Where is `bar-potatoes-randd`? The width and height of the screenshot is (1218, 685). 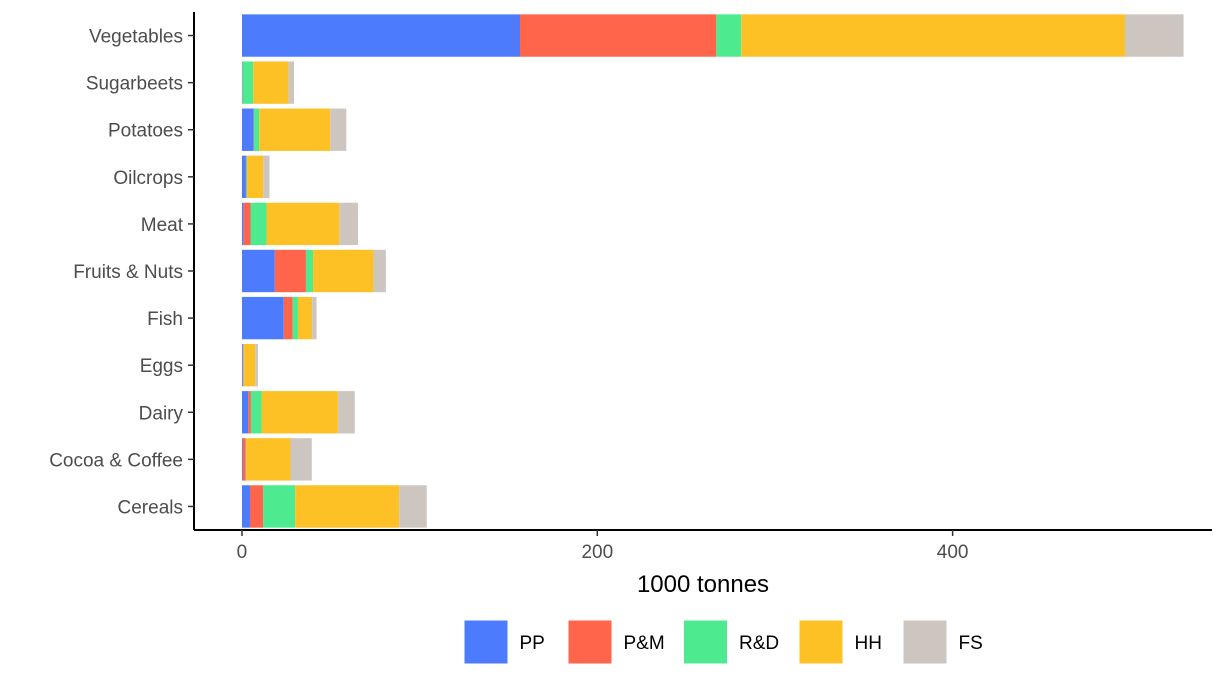
bar-potatoes-randd is located at coordinates (256, 129).